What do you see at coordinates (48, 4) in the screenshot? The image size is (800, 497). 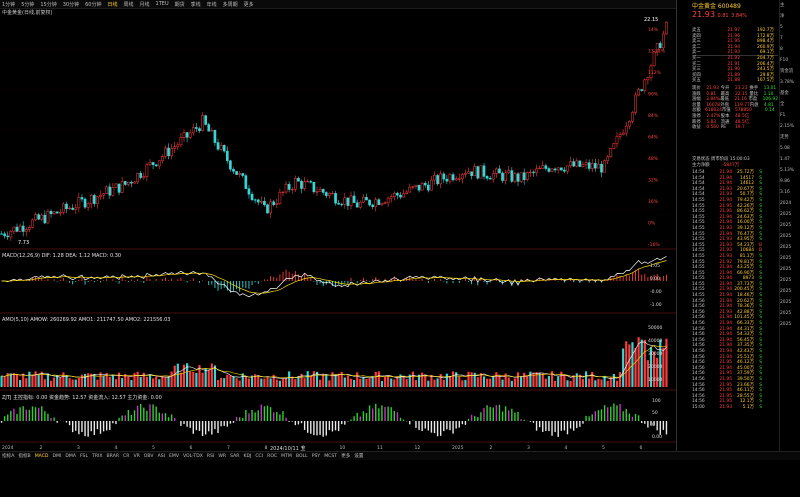 I see `timeframe-tab: 15分钟` at bounding box center [48, 4].